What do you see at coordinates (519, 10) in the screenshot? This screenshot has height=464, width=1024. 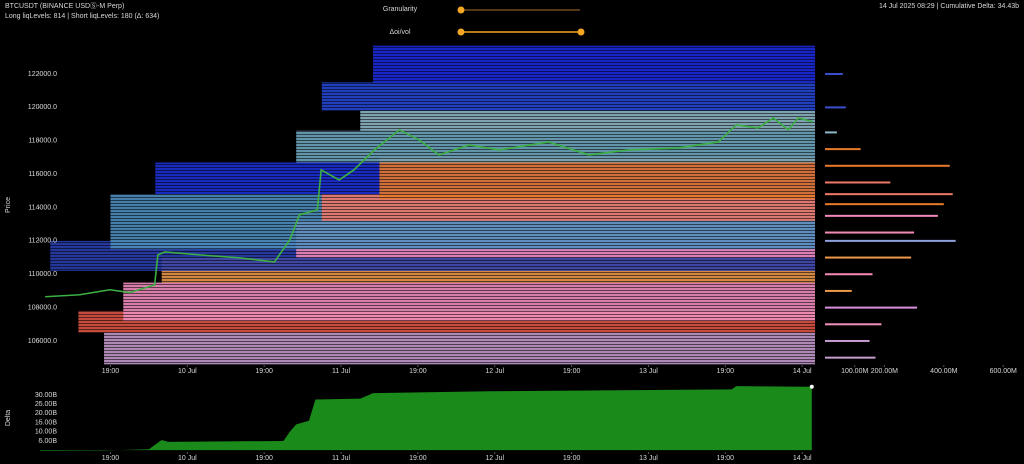 I see `granularity-slider` at bounding box center [519, 10].